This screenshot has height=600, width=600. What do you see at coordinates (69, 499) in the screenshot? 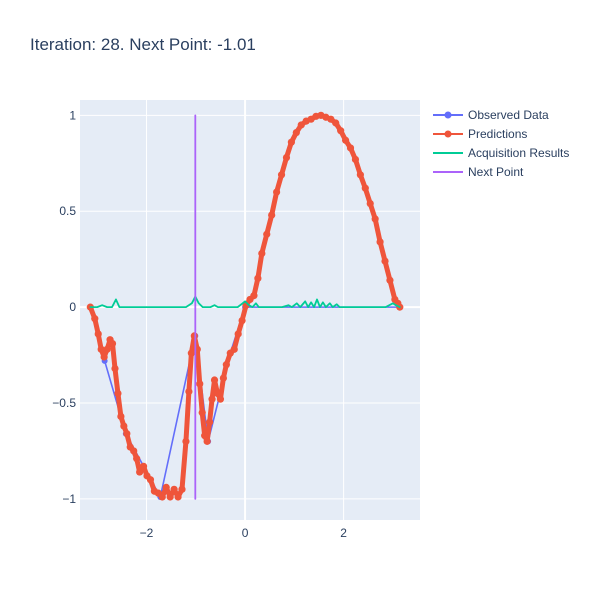
I see `y-tick-label: −1` at bounding box center [69, 499].